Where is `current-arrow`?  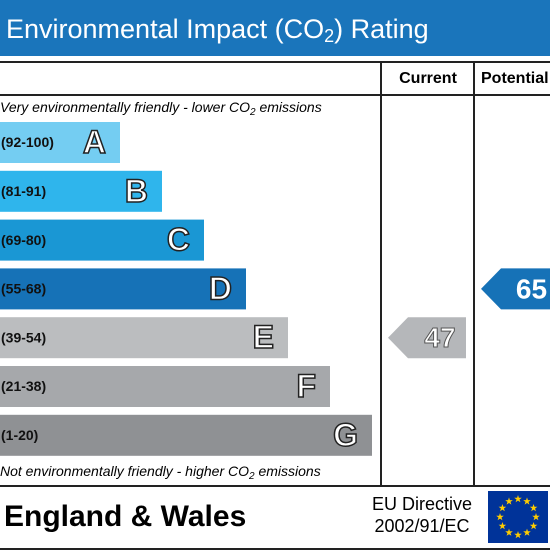 current-arrow is located at coordinates (427, 338).